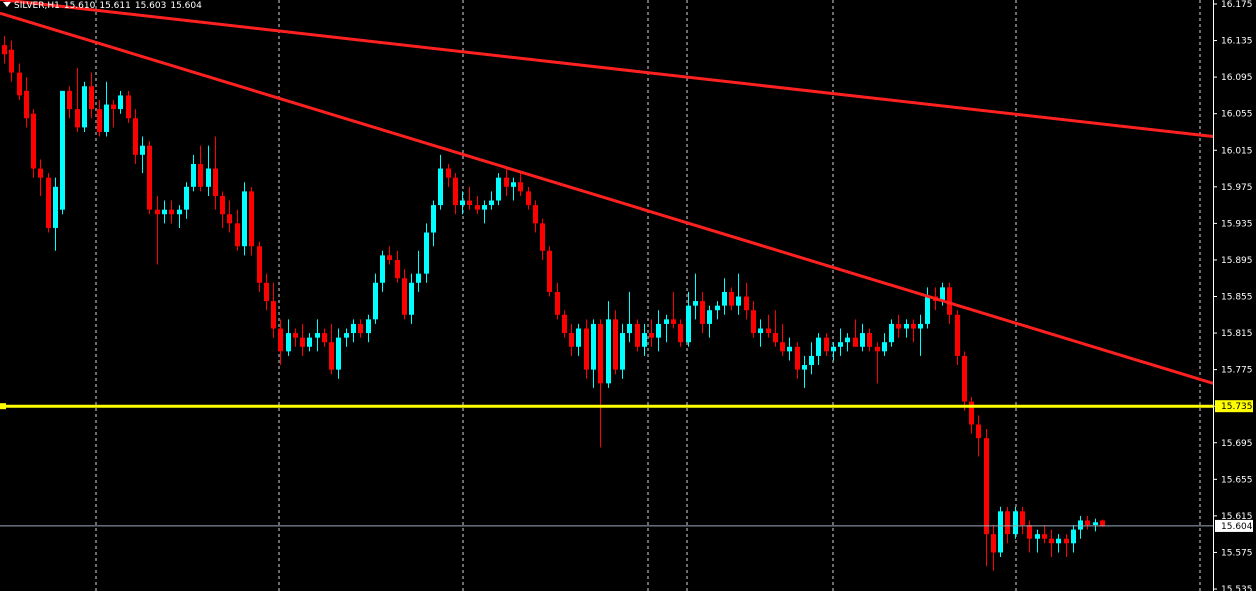 The image size is (1256, 591). What do you see at coordinates (115, 6) in the screenshot?
I see `high-value: 15.611` at bounding box center [115, 6].